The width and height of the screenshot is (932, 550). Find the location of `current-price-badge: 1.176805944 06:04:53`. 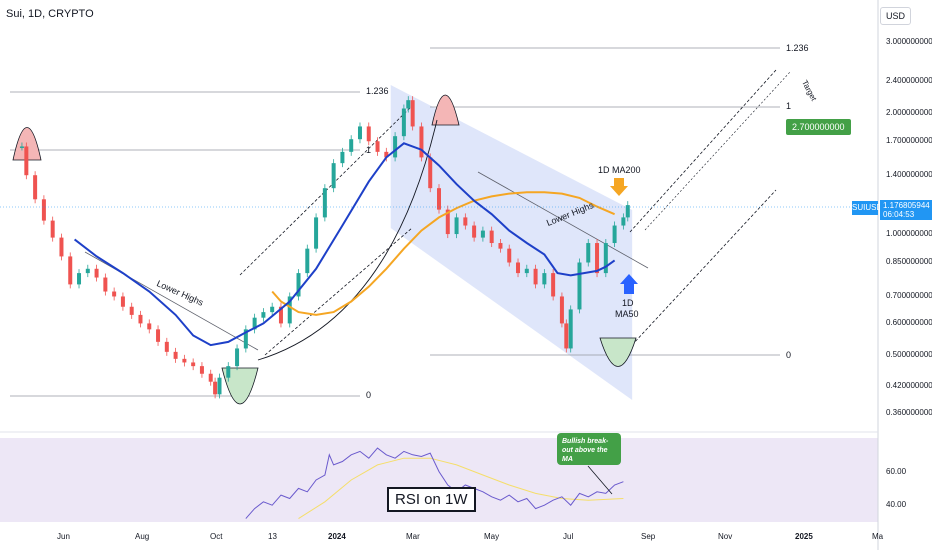

current-price-badge: 1.176805944 06:04:53 is located at coordinates (906, 210).